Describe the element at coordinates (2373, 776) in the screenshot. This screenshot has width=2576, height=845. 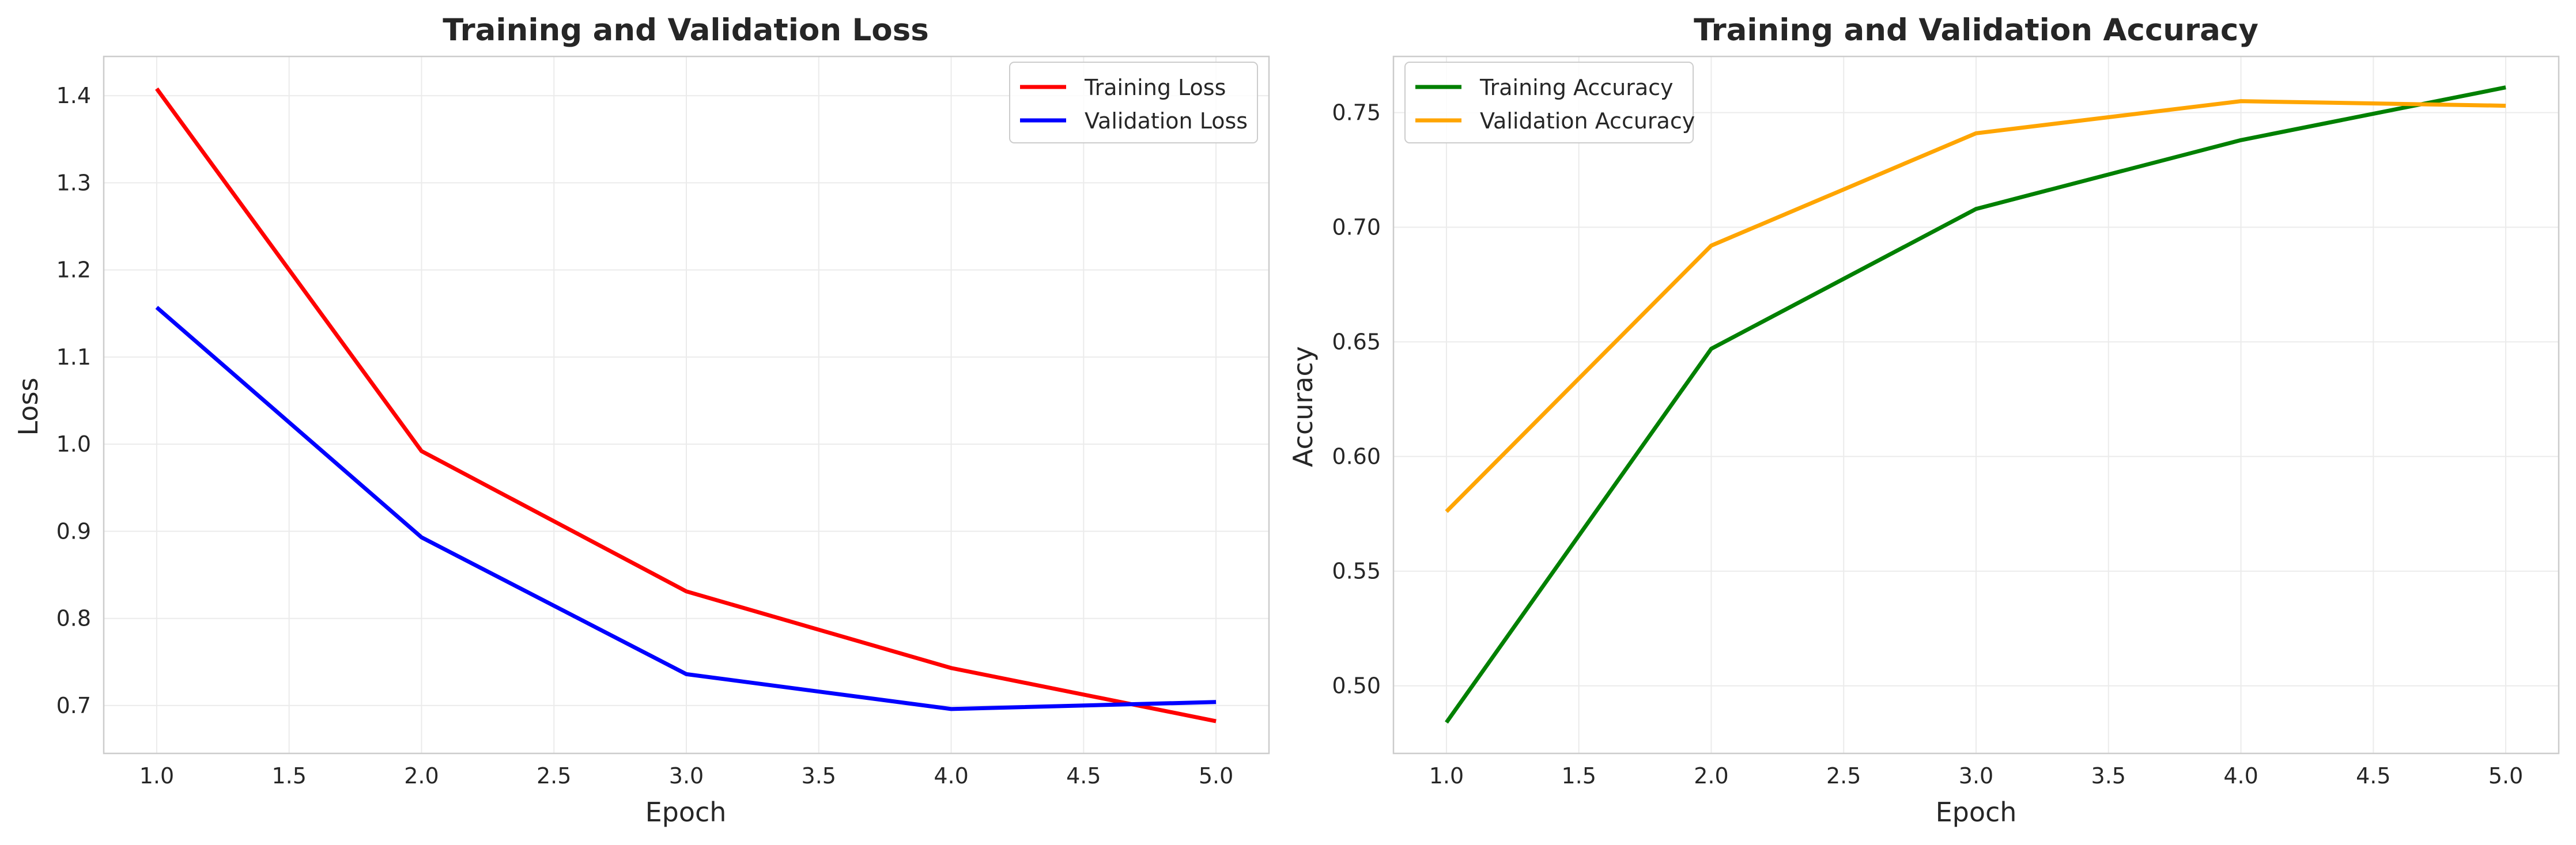
I see `accuracy-x-tick-label: 4.5` at that location.